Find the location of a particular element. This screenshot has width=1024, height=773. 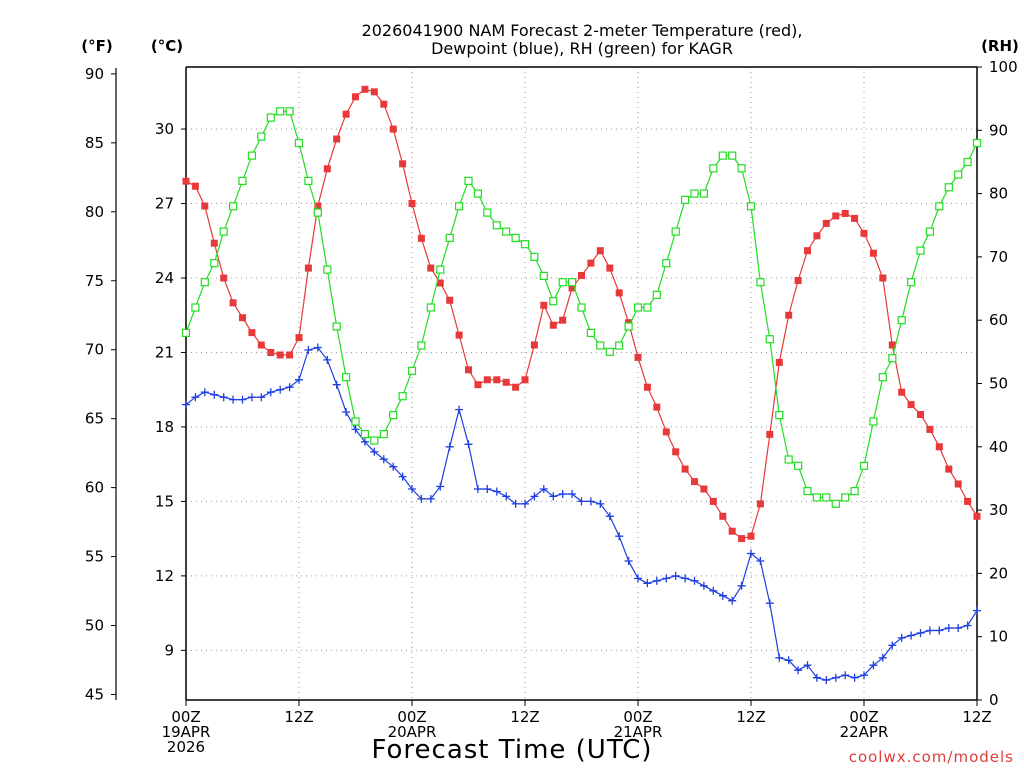

x-tick-label: 00Z is located at coordinates (863, 717).